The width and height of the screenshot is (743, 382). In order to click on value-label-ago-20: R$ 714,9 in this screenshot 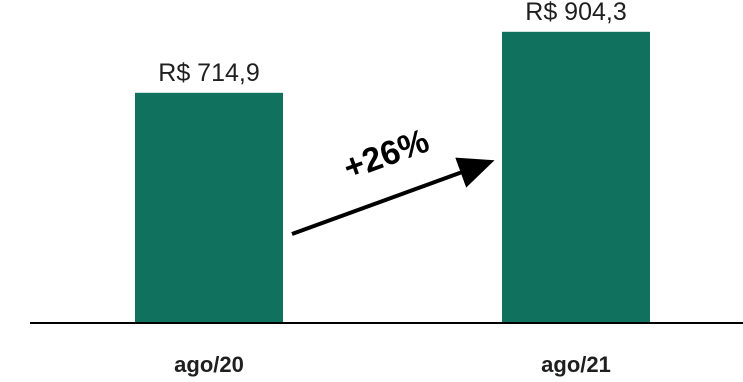, I will do `click(208, 73)`.